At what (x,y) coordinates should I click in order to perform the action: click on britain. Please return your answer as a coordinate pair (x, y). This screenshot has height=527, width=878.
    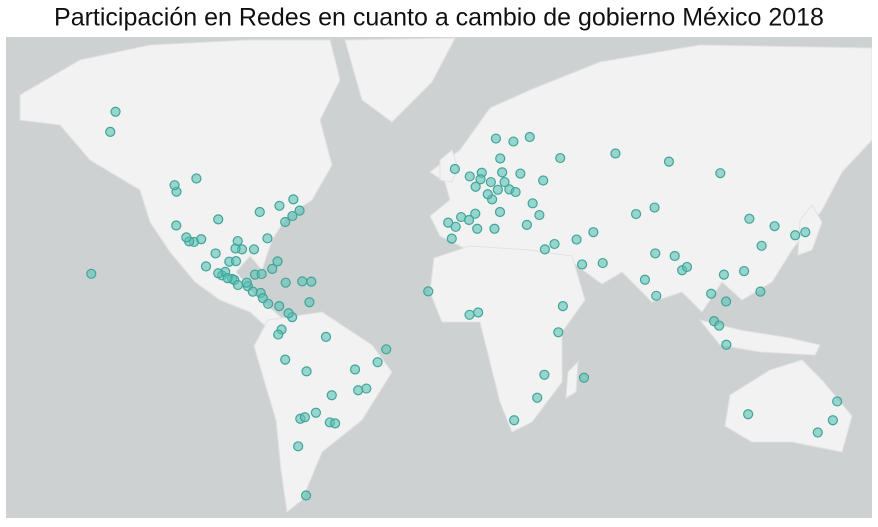
    Looking at the image, I should click on (449, 166).